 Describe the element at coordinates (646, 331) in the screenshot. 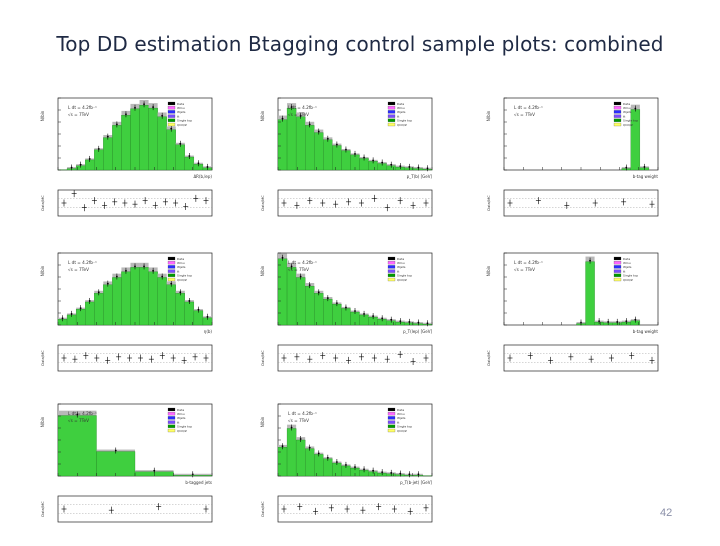

I see `x-axis-label: b-tag weight` at that location.